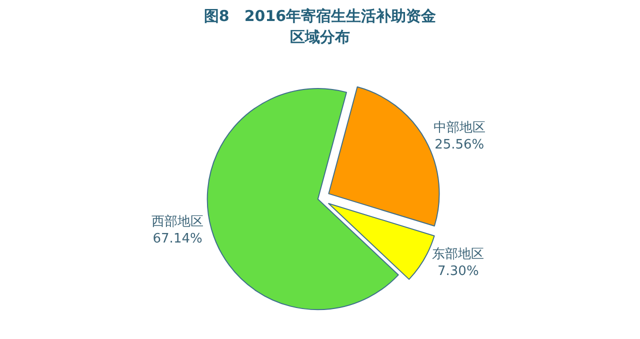 This screenshot has height=339, width=640. I want to click on data-label: 67.14%, so click(177, 238).